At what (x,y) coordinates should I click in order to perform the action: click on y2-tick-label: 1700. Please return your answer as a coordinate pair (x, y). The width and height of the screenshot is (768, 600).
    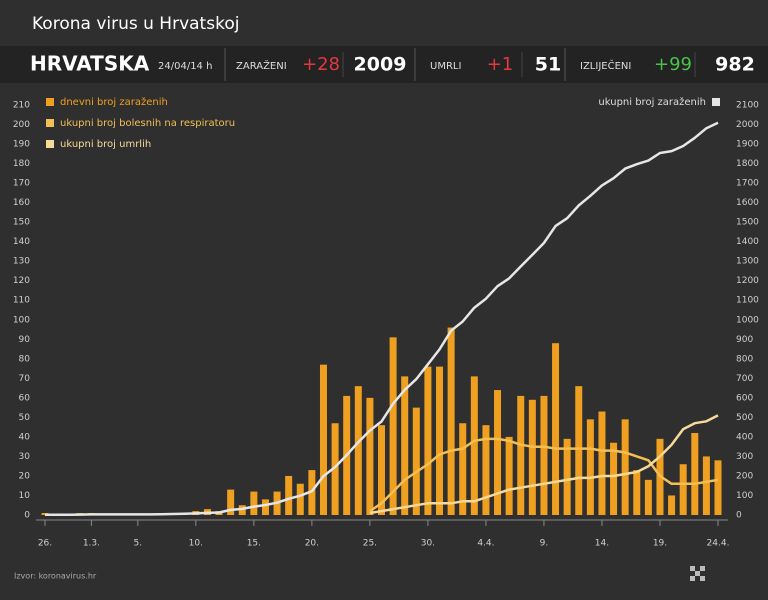
    Looking at the image, I should click on (747, 184).